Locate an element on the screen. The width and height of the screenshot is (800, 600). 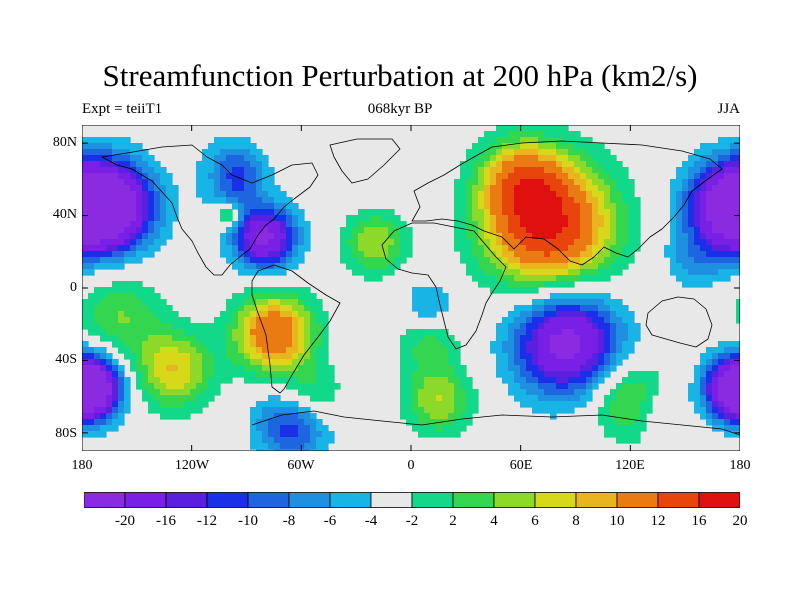
time-label: 068kyr BP is located at coordinates (400, 109).